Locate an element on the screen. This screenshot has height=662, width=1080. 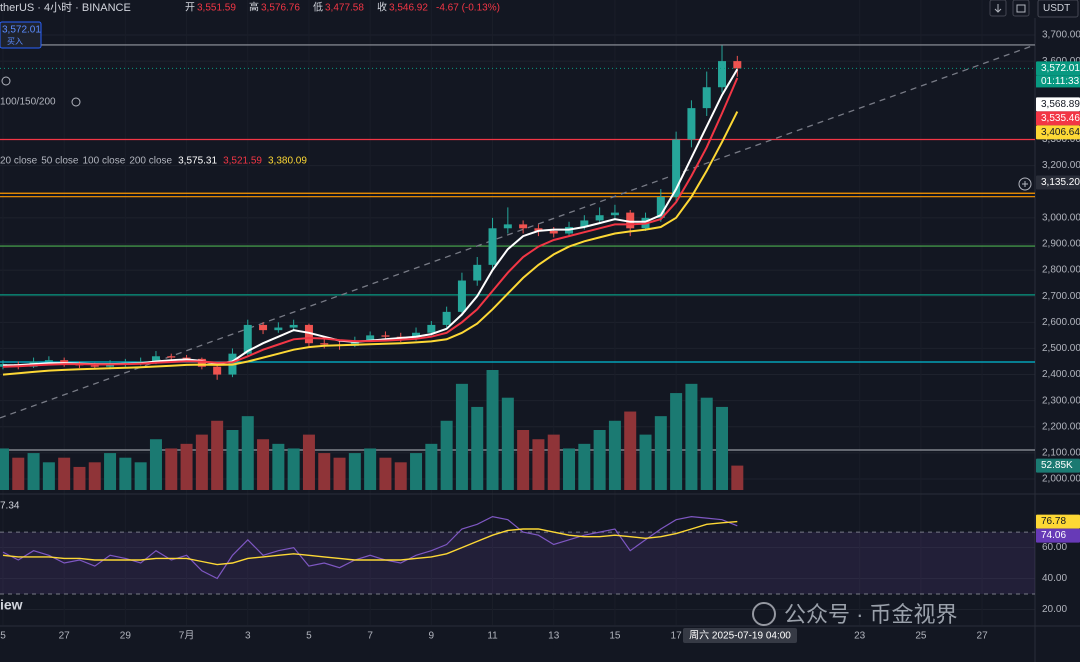
price-label-sub-bg is located at coordinates (1058, 81).